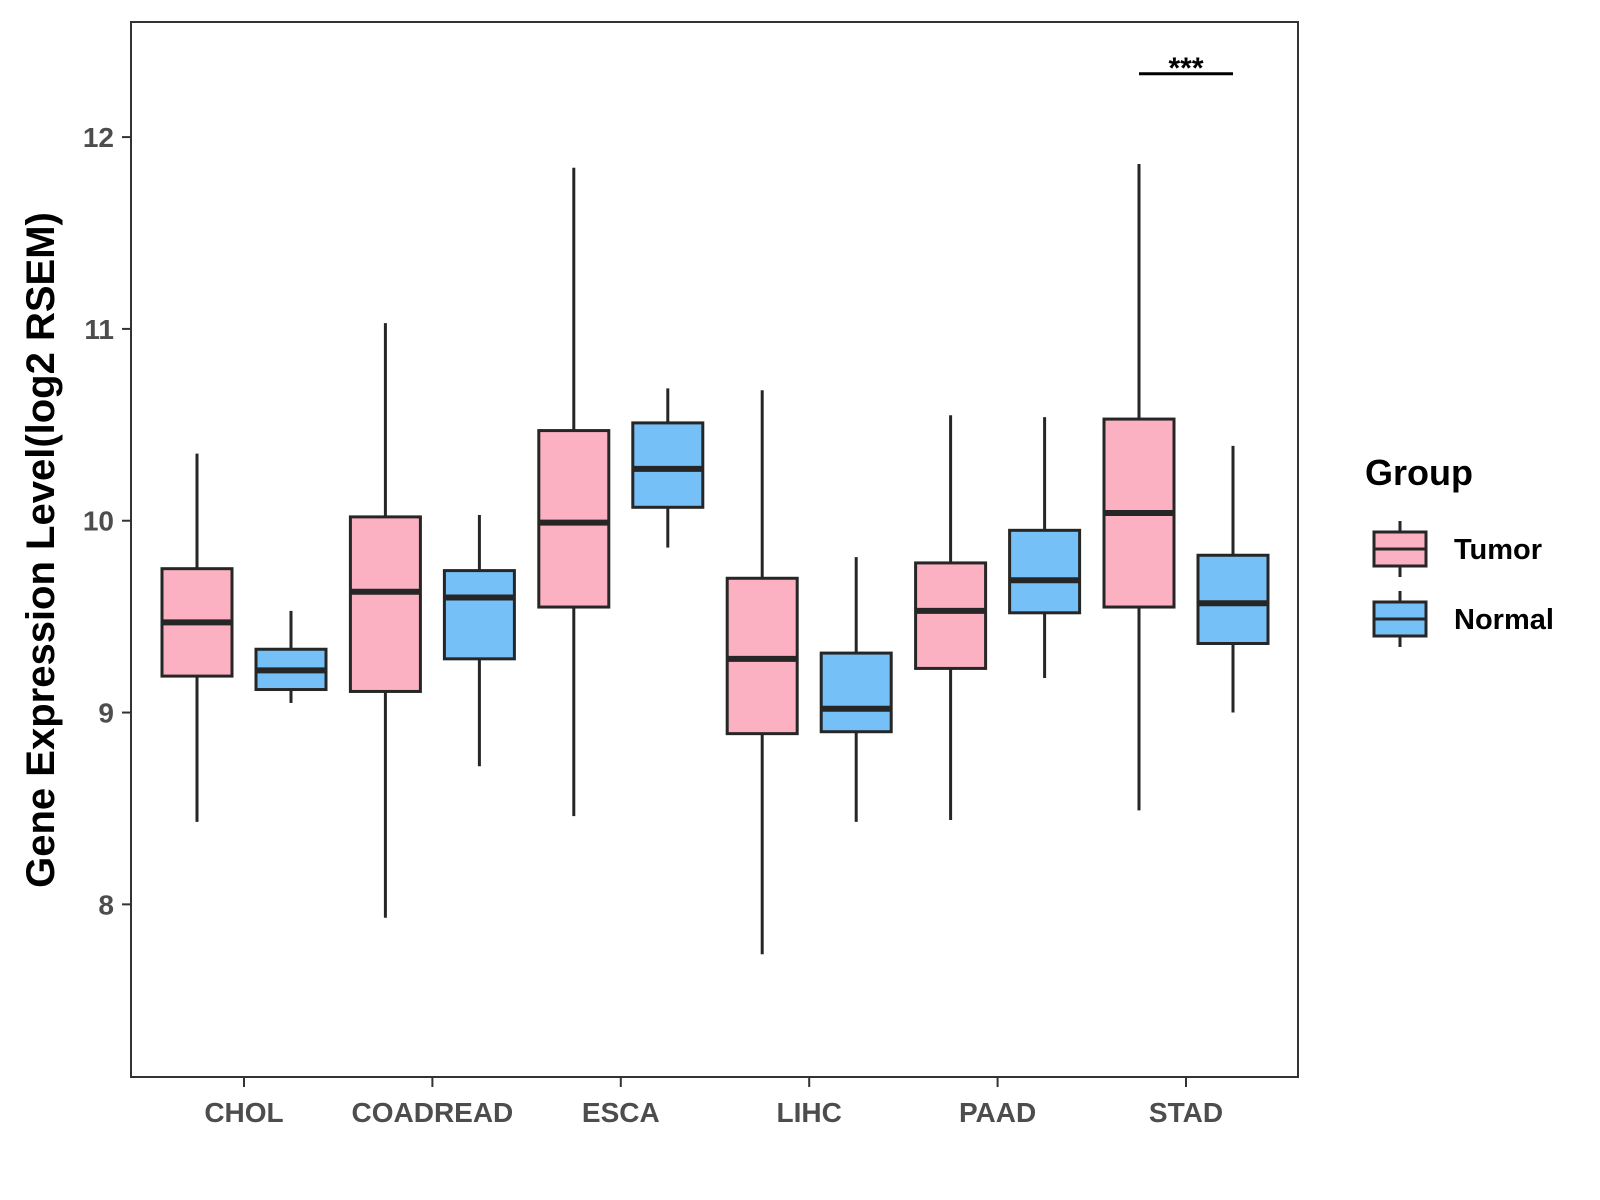  I want to click on legend: Group Tumor Normal, so click(1459, 549).